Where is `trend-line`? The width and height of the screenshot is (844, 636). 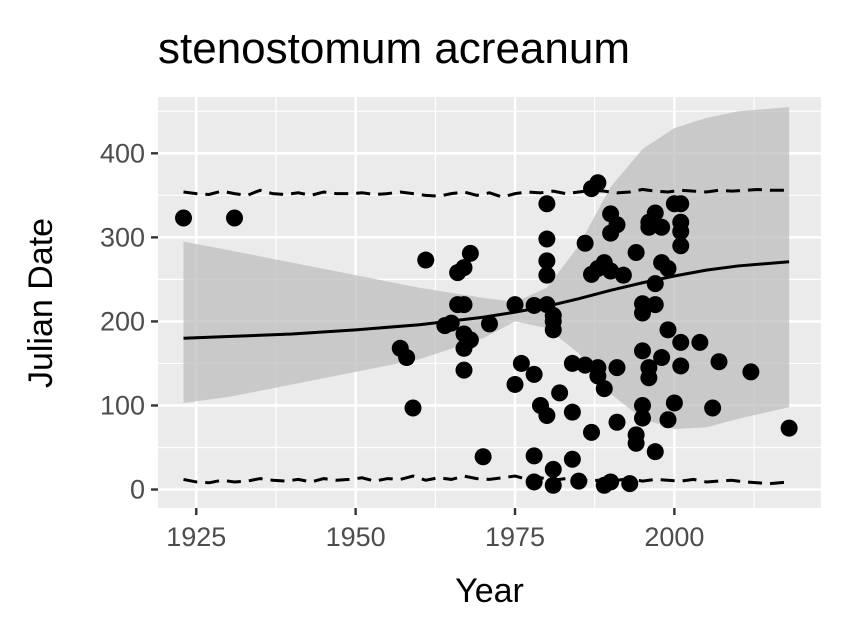
trend-line is located at coordinates (486, 300).